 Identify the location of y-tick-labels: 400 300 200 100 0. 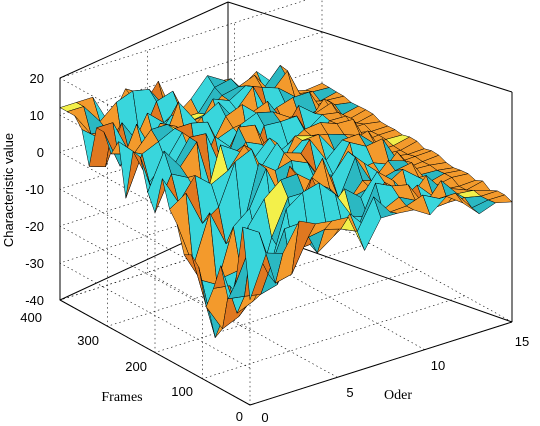
(131, 367).